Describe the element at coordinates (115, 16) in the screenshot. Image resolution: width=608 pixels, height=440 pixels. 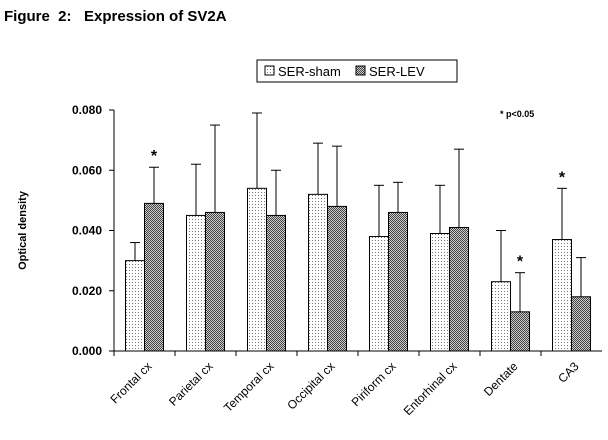
I see `figure-title: Figure 2: Expression of SV2A` at that location.